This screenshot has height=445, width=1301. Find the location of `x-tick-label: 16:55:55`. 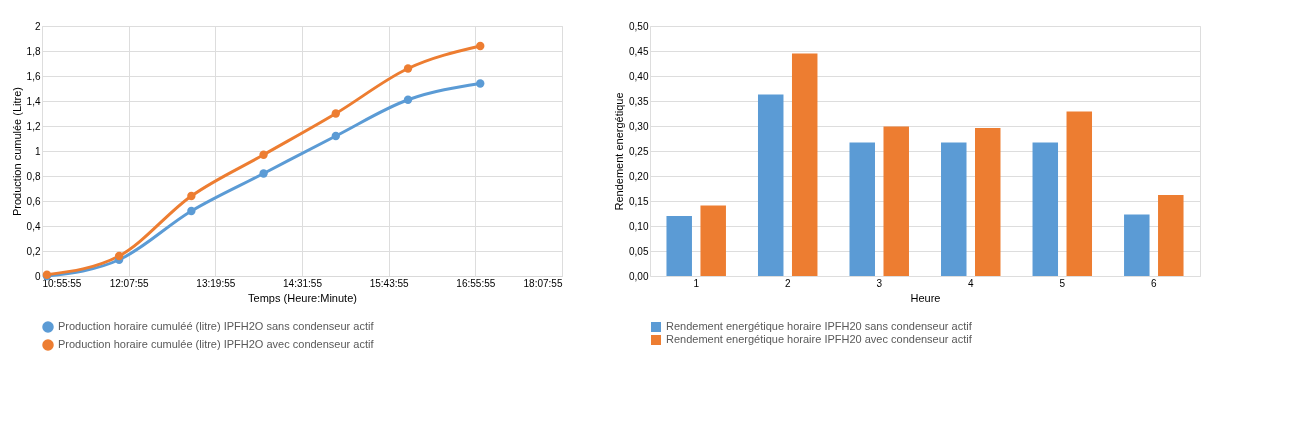

x-tick-label: 16:55:55 is located at coordinates (476, 283).